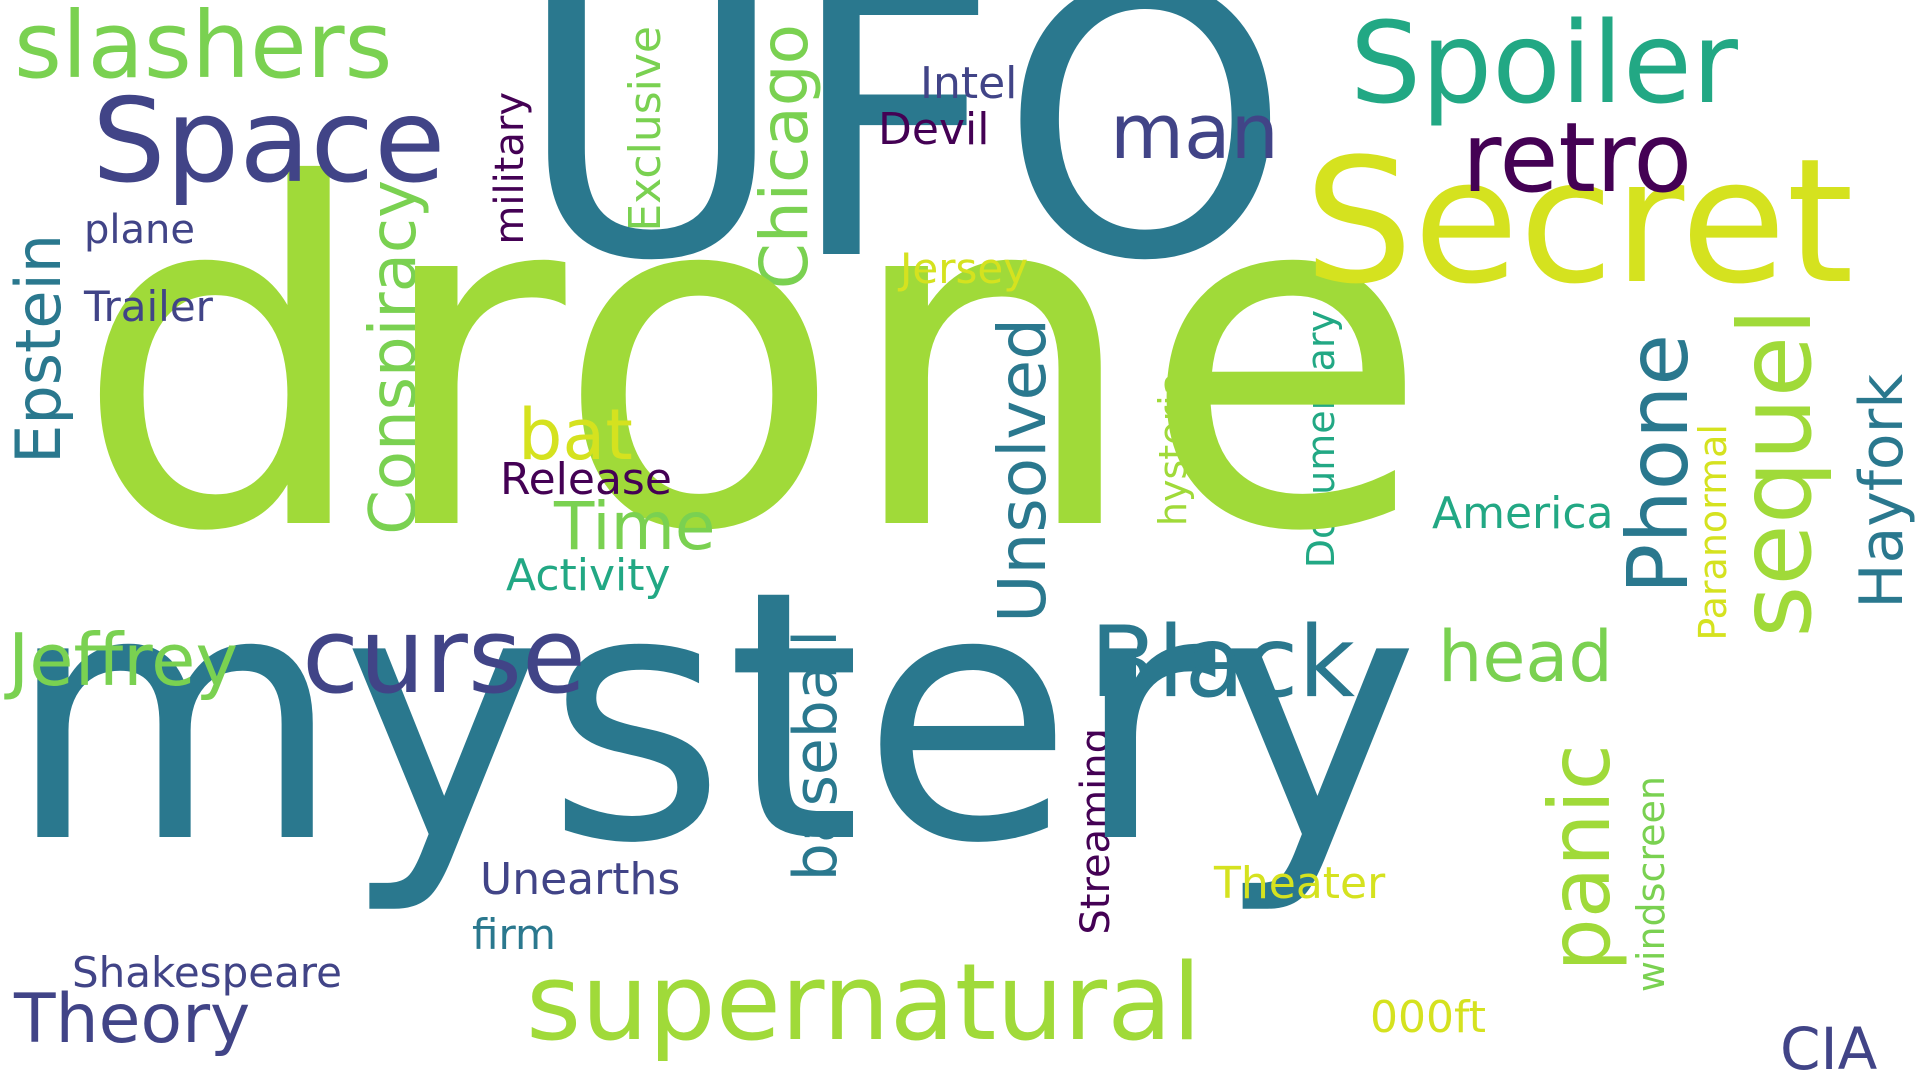 Image resolution: width=1920 pixels, height=1080 pixels. Describe the element at coordinates (1525, 657) in the screenshot. I see `word-head: head` at that location.